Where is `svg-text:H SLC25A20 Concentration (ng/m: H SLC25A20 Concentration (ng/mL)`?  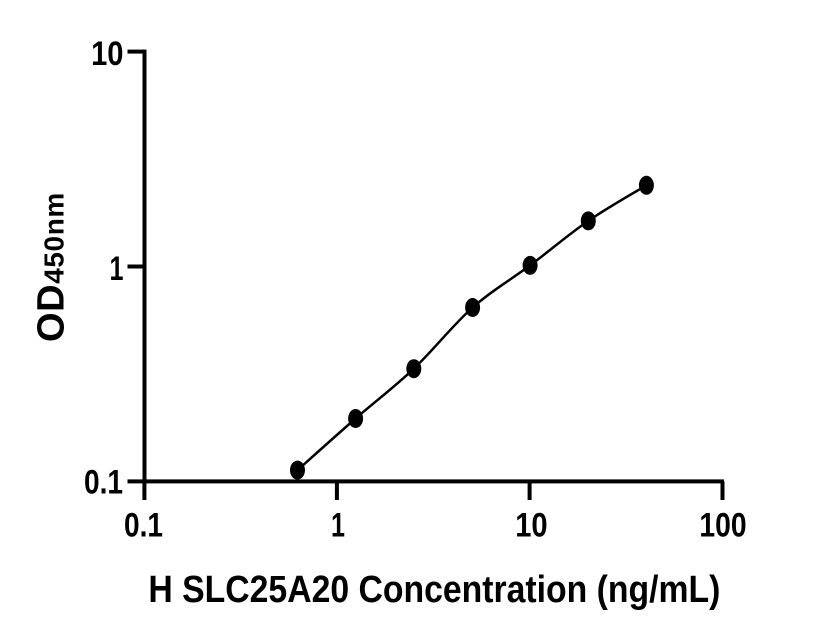 svg-text:H SLC25A20 Concentration (ng/m: H SLC25A20 Concentration (ng/mL) is located at coordinates (434, 590).